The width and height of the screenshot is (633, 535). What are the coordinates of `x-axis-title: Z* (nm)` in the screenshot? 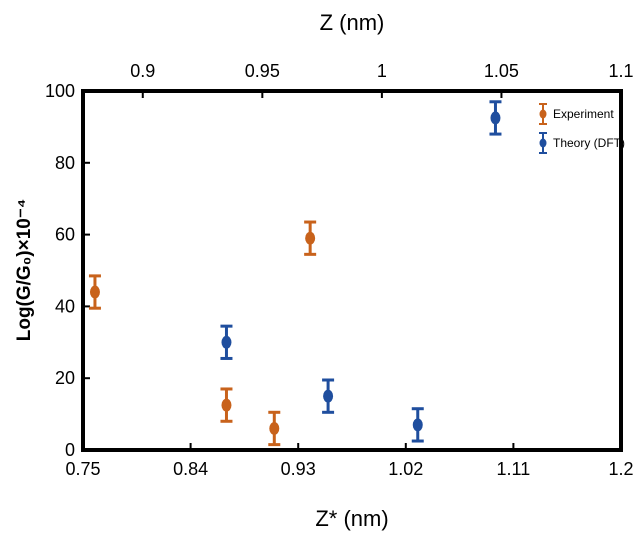 It's located at (351, 518).